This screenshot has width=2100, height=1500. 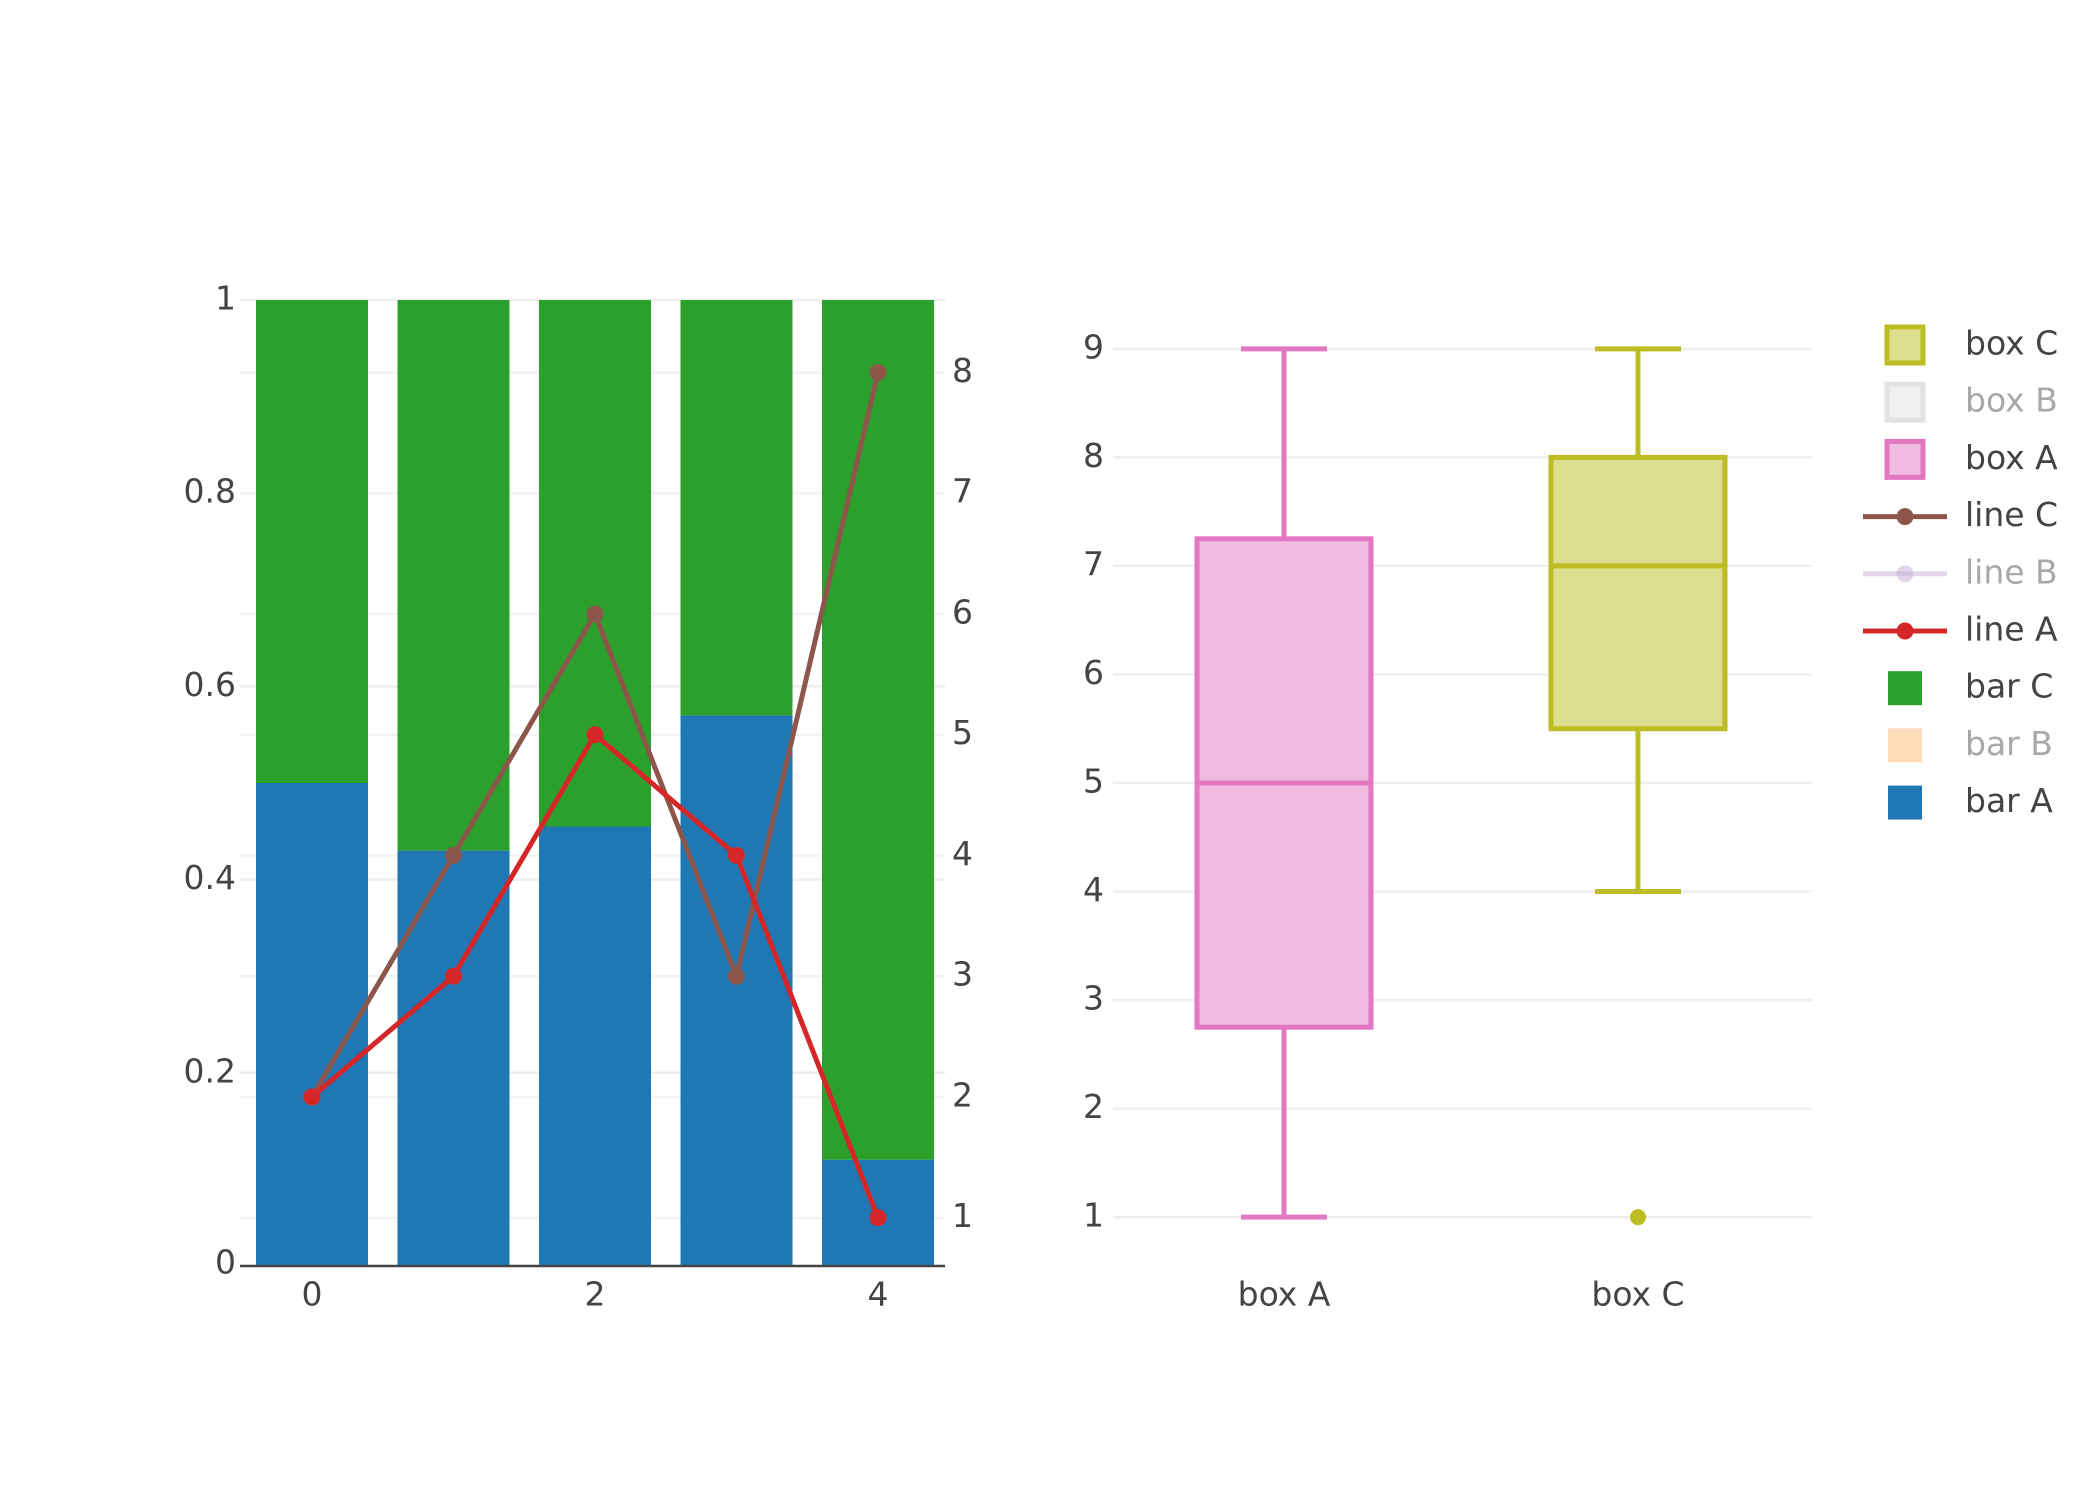 What do you see at coordinates (1093, 455) in the screenshot?
I see `y-tick-label: 8` at bounding box center [1093, 455].